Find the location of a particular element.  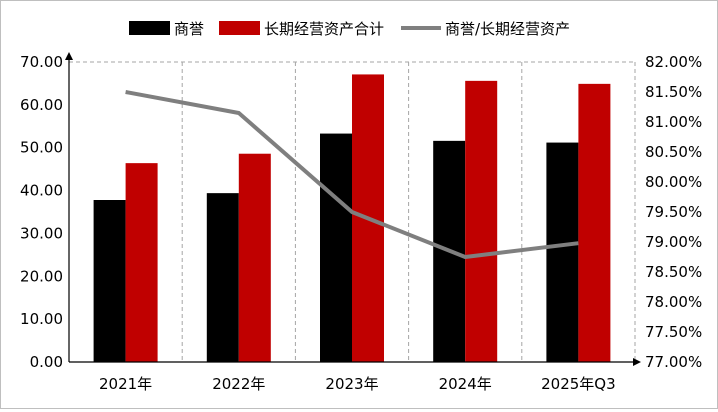

left-tick-label: 50.00 is located at coordinates (41, 148).